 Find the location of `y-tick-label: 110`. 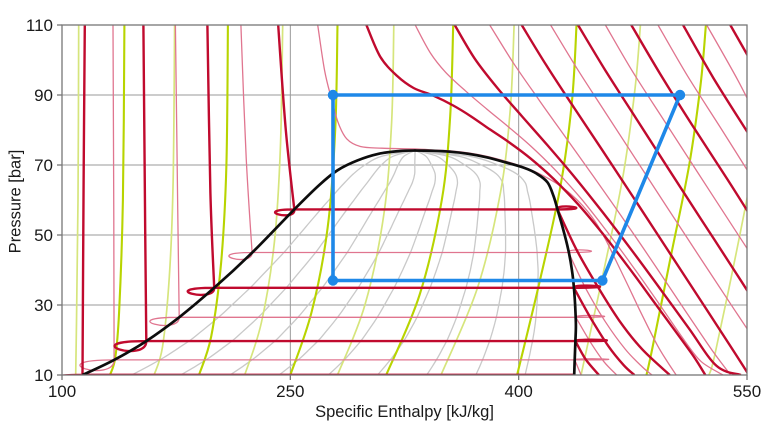

y-tick-label: 110 is located at coordinates (39, 25).